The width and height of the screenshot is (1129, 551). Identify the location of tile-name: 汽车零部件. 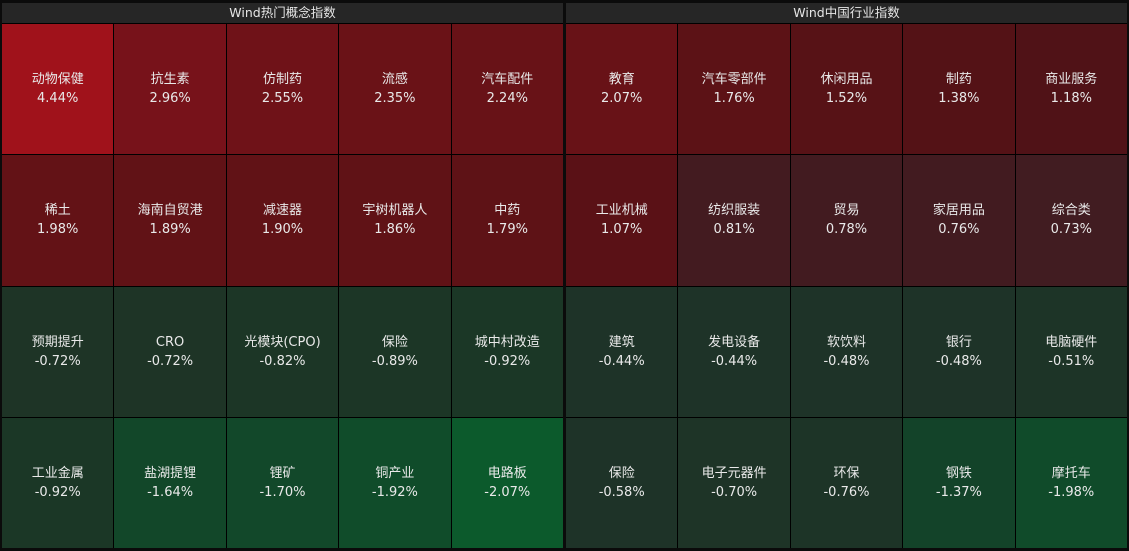
(734, 80).